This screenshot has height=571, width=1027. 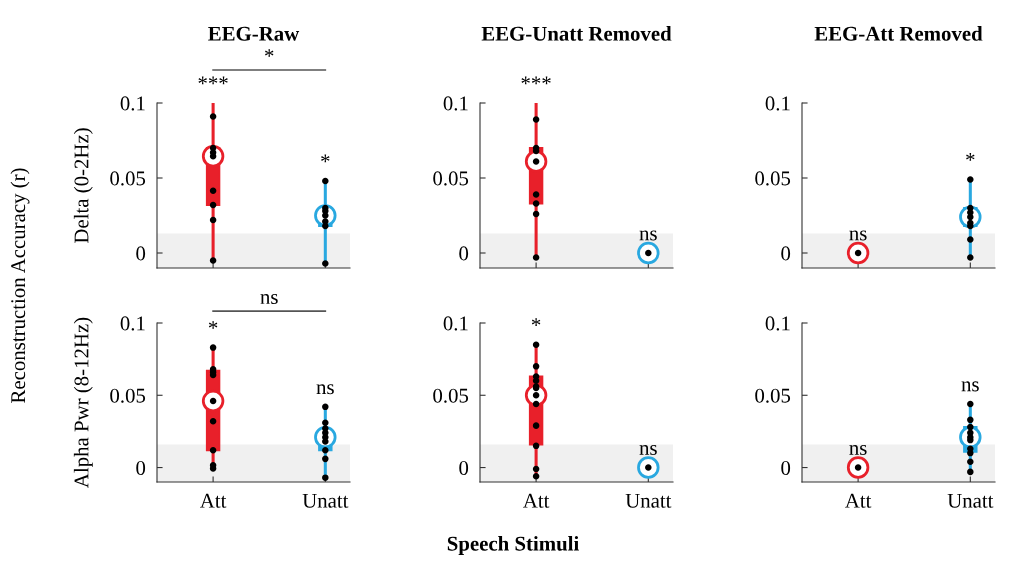 What do you see at coordinates (576, 33) in the screenshot?
I see `chart-title: EEG-Unatt Removed` at bounding box center [576, 33].